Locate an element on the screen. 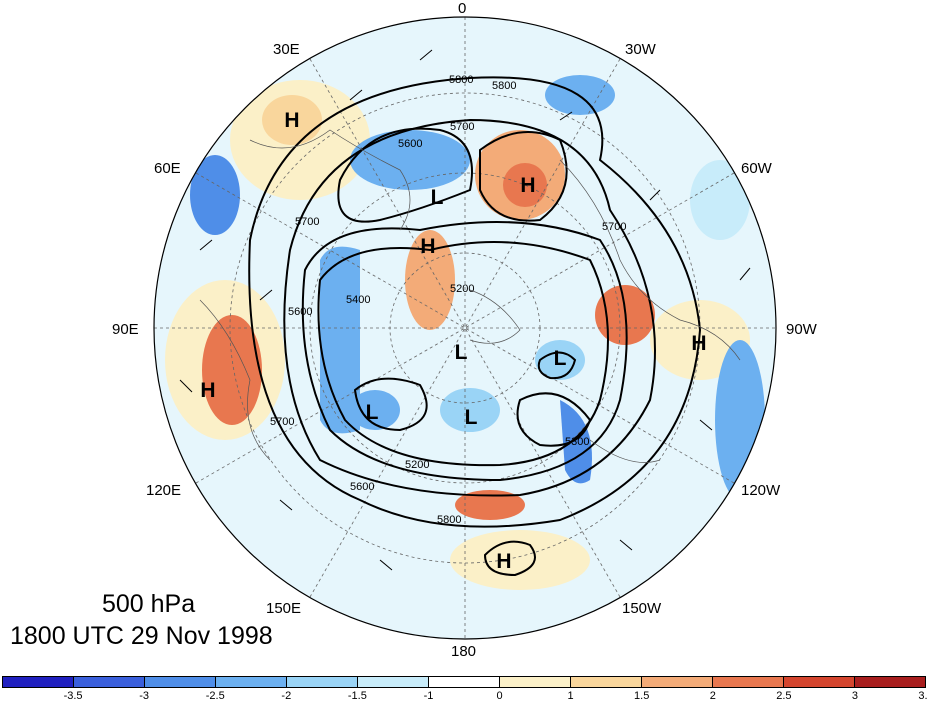 This screenshot has height=702, width=928. pressure-level-title: 500 hPa is located at coordinates (149, 604).